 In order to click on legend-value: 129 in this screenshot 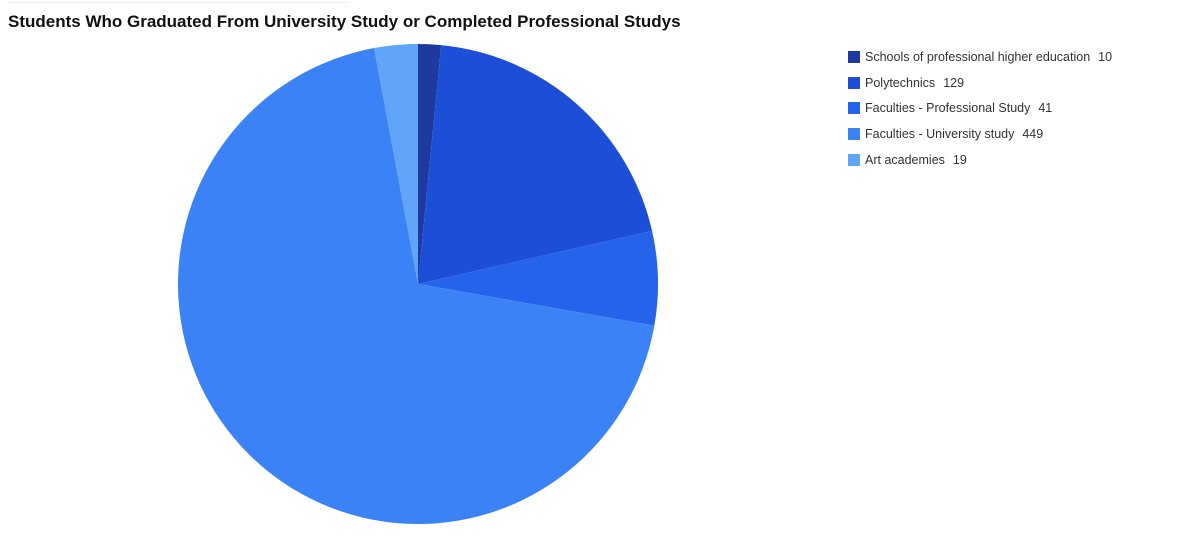, I will do `click(954, 82)`.